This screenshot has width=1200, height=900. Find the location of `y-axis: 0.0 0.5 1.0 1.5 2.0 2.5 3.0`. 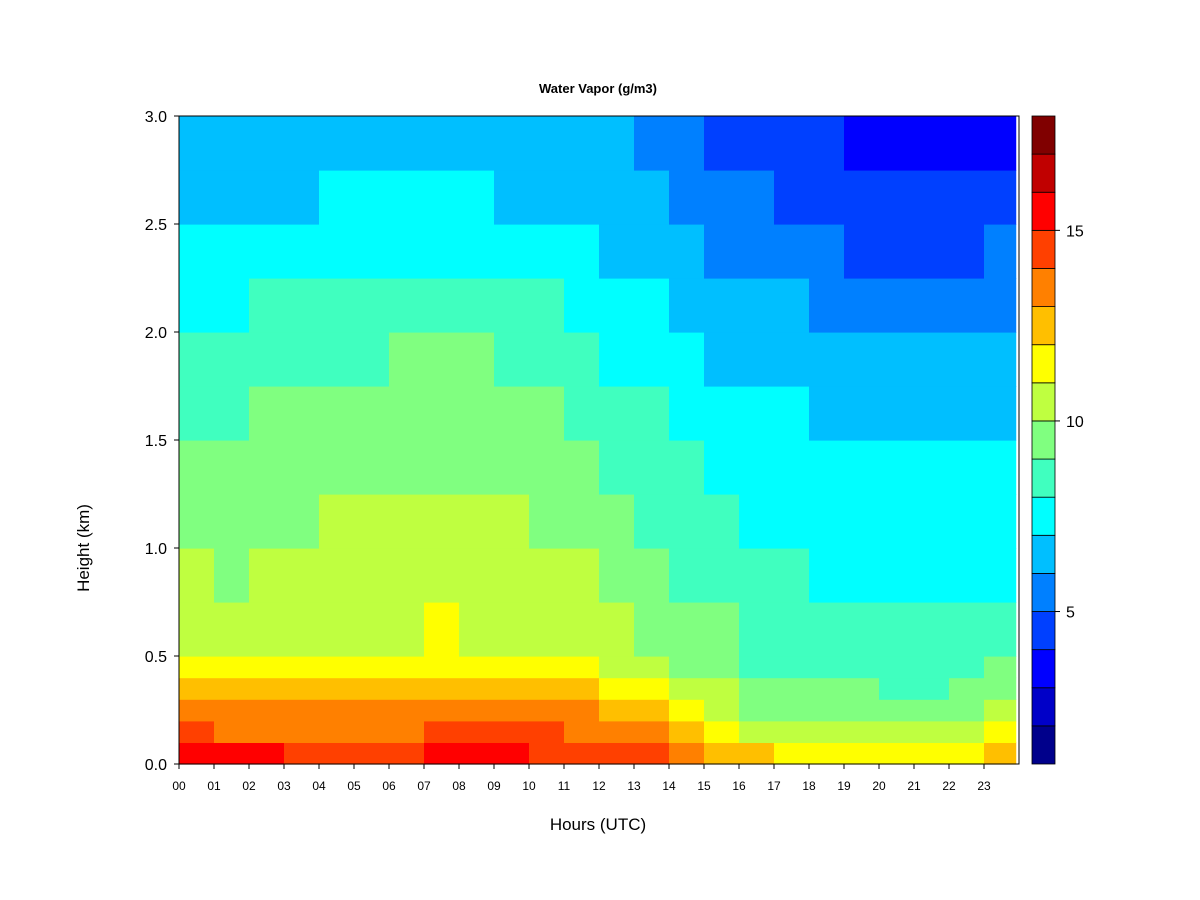

y-axis: 0.0 0.5 1.0 1.5 2.0 2.5 3.0 is located at coordinates (162, 441).